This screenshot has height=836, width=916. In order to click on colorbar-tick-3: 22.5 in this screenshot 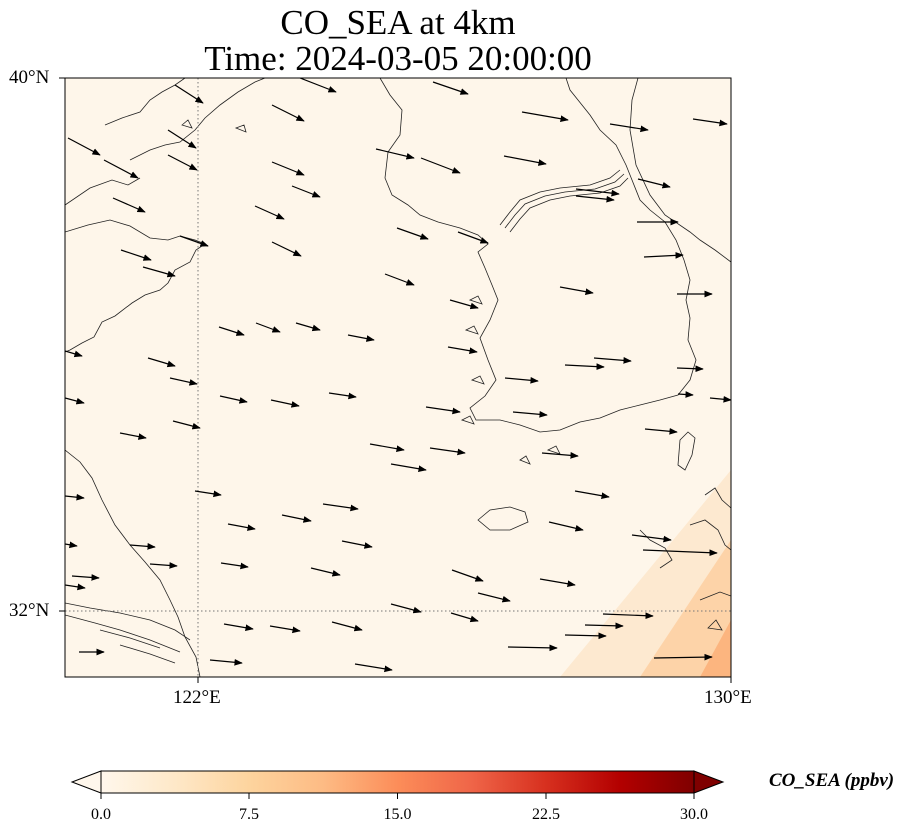, I will do `click(546, 814)`.